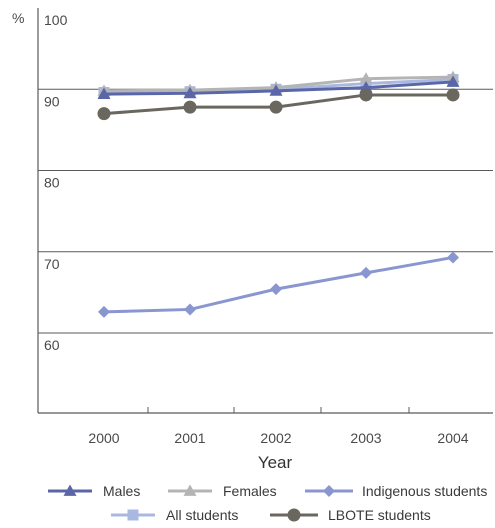 This screenshot has height=528, width=495. What do you see at coordinates (294, 515) in the screenshot?
I see `legend-marker-lbote-students` at bounding box center [294, 515].